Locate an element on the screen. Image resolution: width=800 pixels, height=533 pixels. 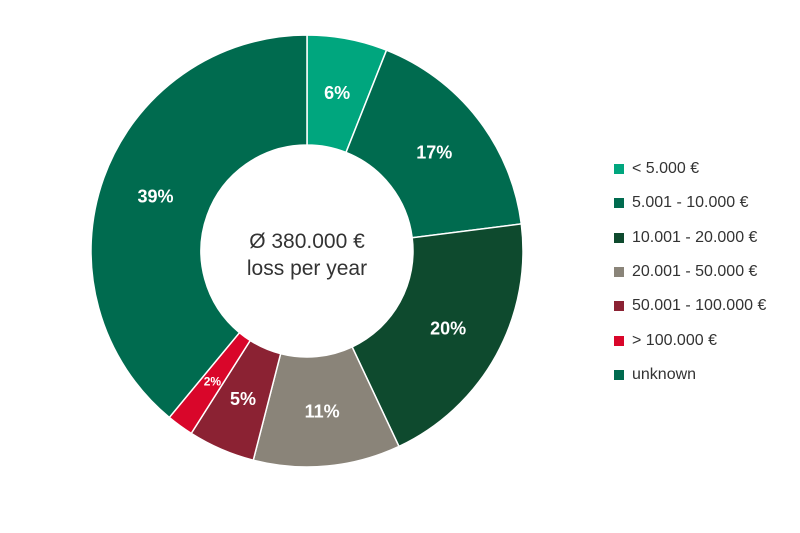
legend-label: 5.001 - 10.000 € is located at coordinates (690, 203).